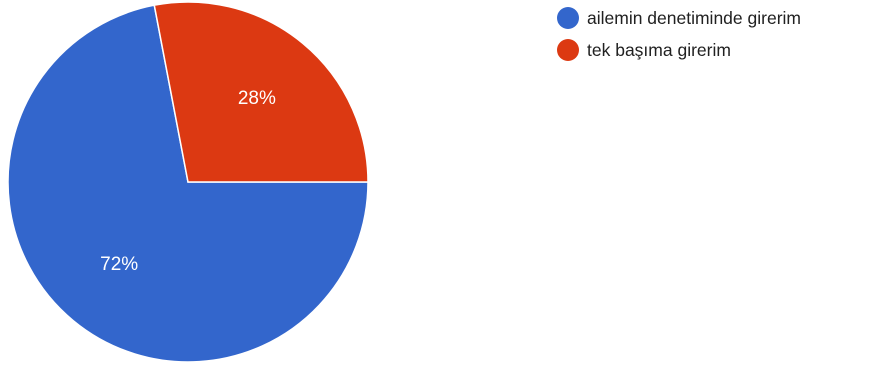  What do you see at coordinates (568, 18) in the screenshot?
I see `legend-swatch-ailemin-denetiminde` at bounding box center [568, 18].